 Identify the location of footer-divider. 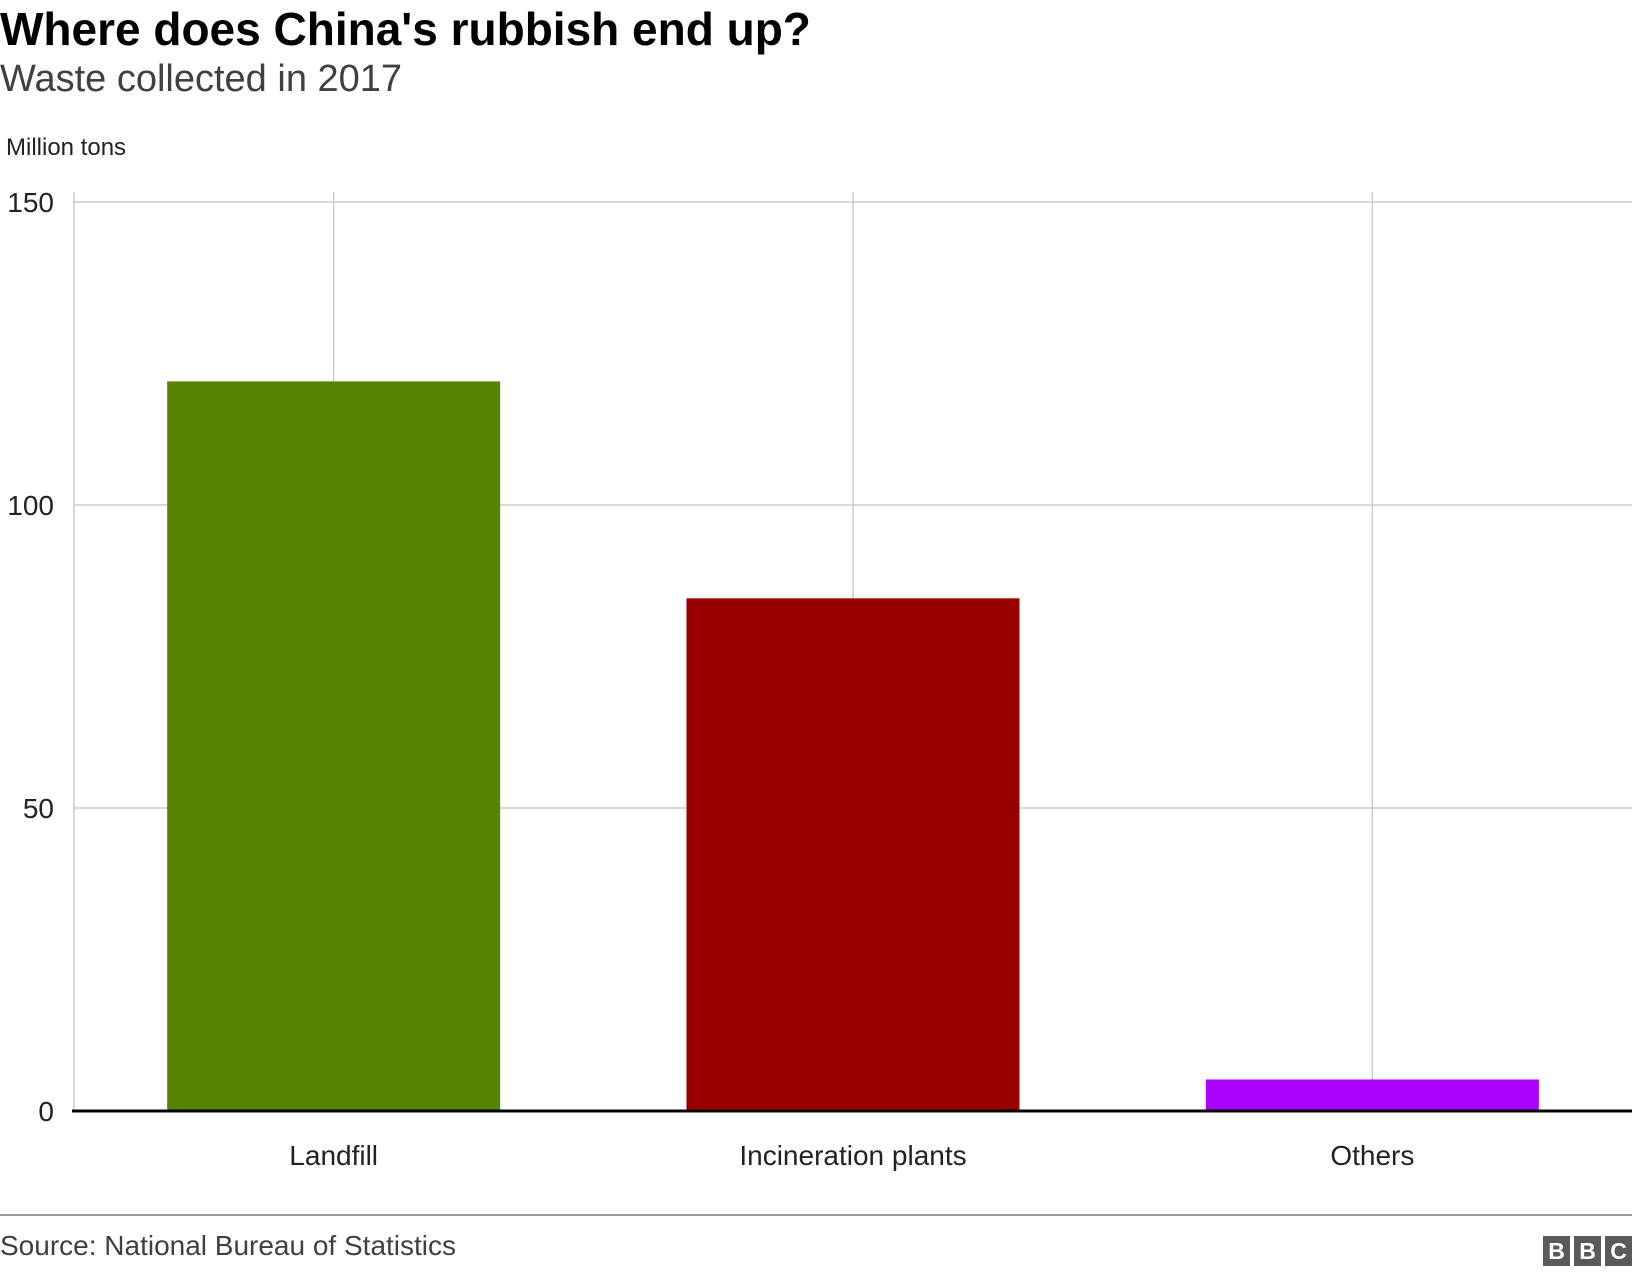
(816, 1215).